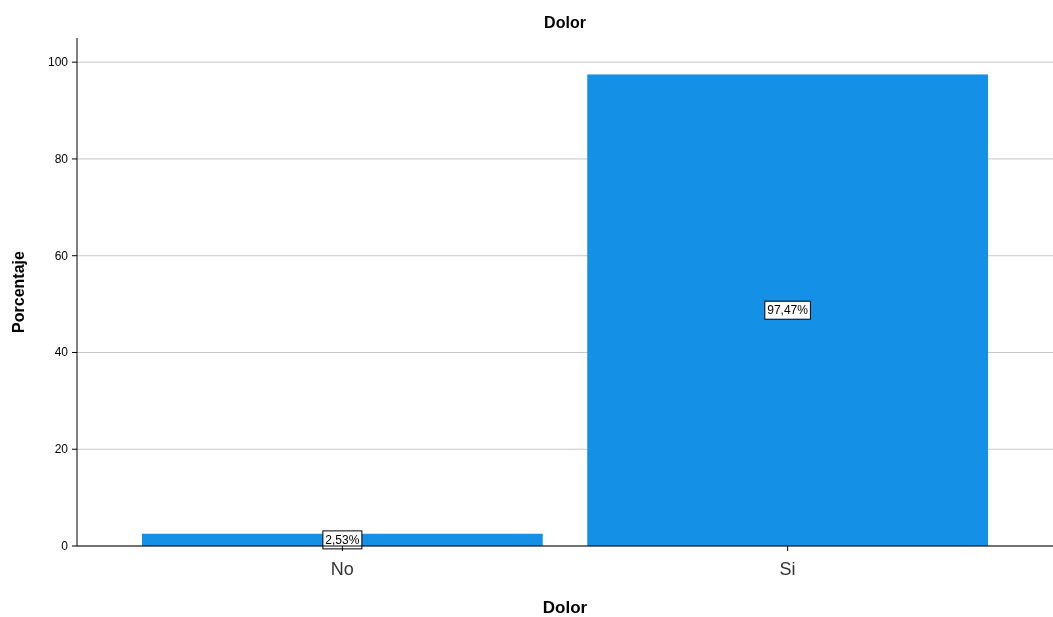  I want to click on x-axis-title: Dolor, so click(565, 607).